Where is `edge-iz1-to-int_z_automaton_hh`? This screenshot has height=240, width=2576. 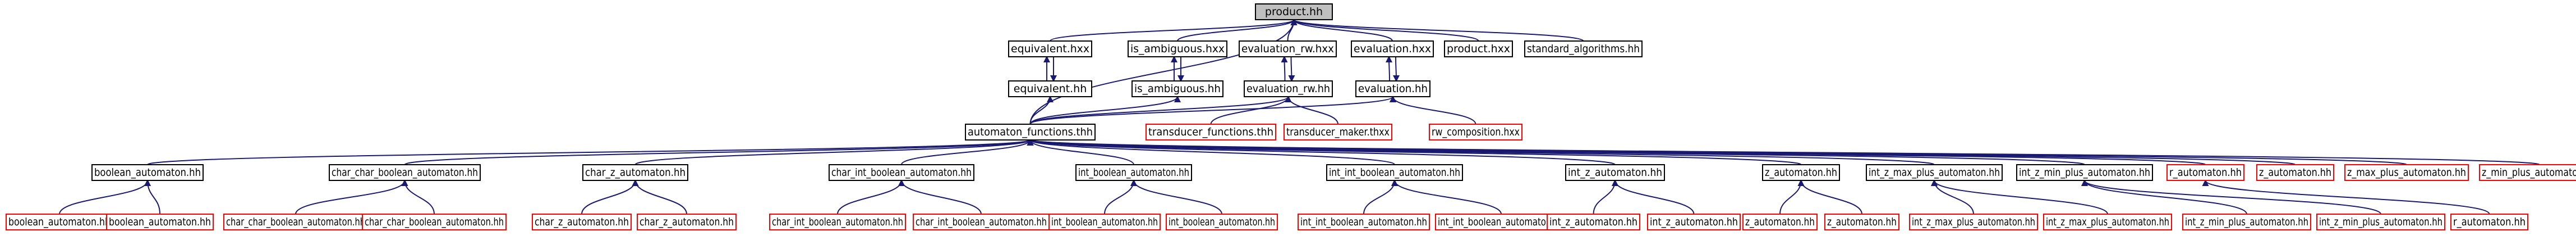
edge-iz1-to-int_z_automaton_hh is located at coordinates (1605, 197).